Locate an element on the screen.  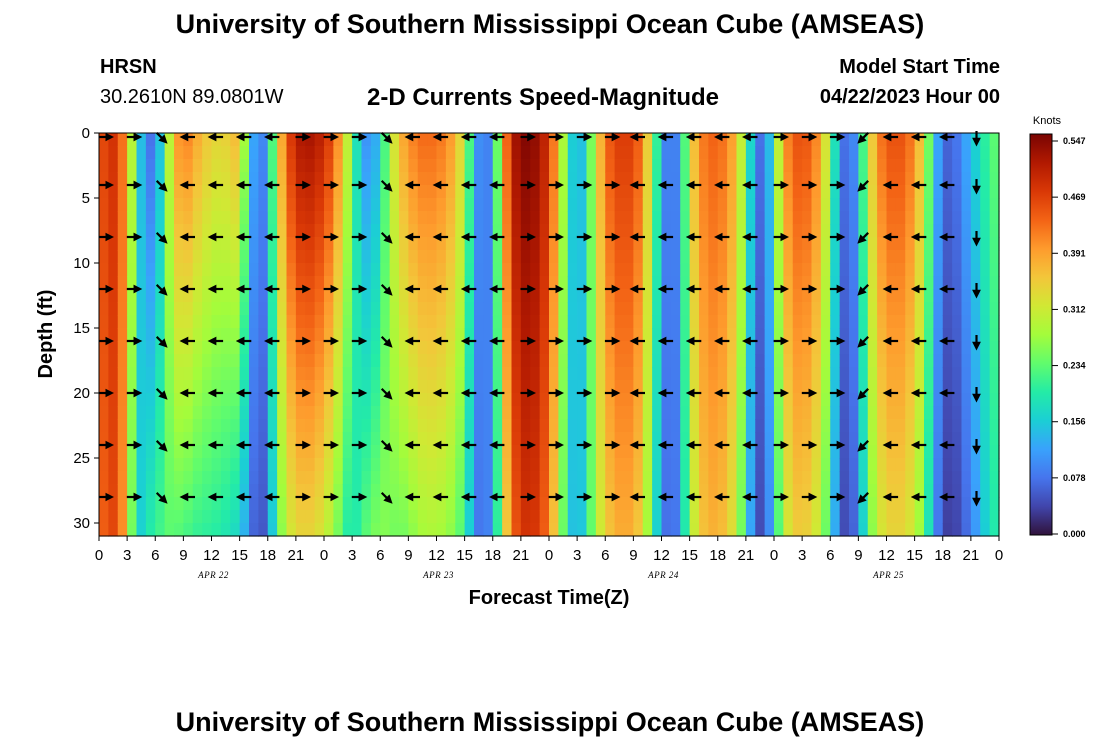
x-tick-label: 21 is located at coordinates (746, 555).